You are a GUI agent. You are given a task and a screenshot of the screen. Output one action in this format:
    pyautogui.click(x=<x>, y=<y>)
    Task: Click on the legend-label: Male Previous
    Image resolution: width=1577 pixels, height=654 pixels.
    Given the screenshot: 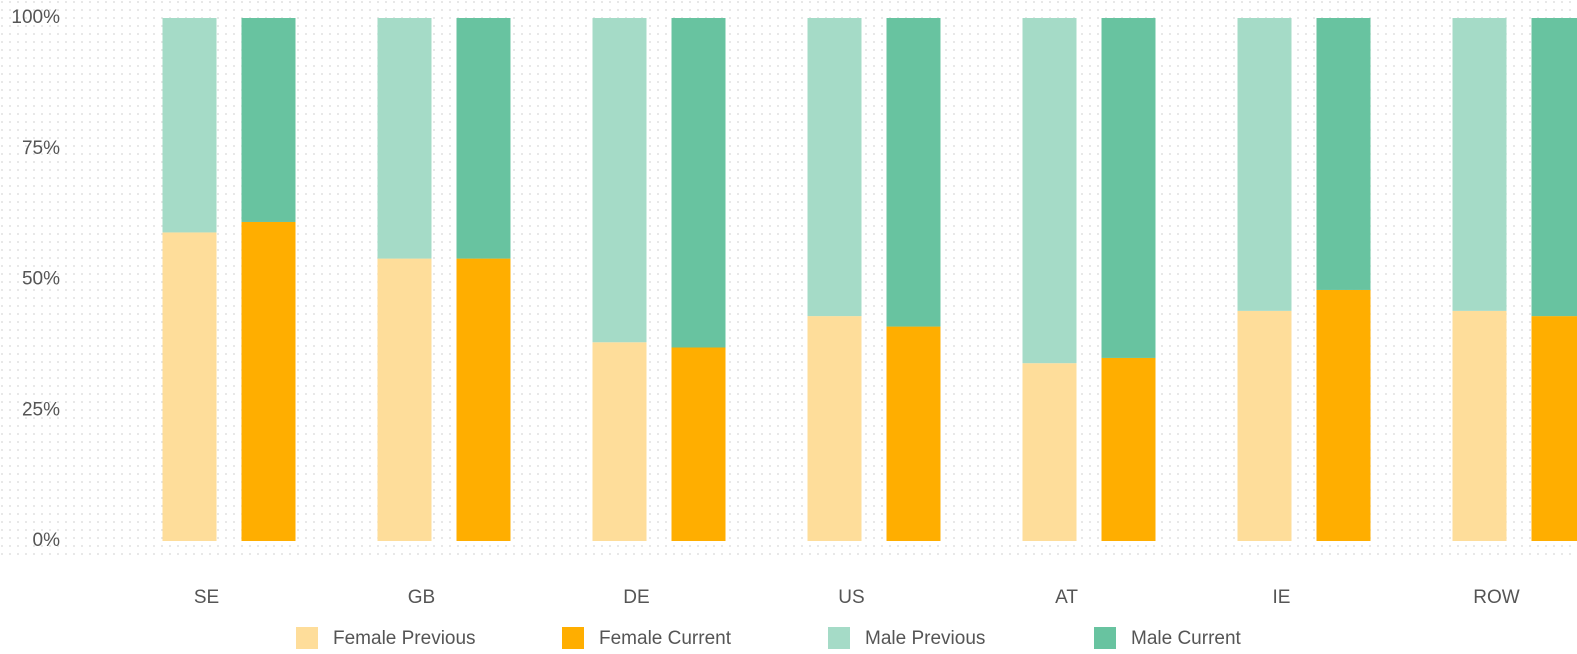 What is the action you would take?
    pyautogui.click(x=925, y=638)
    